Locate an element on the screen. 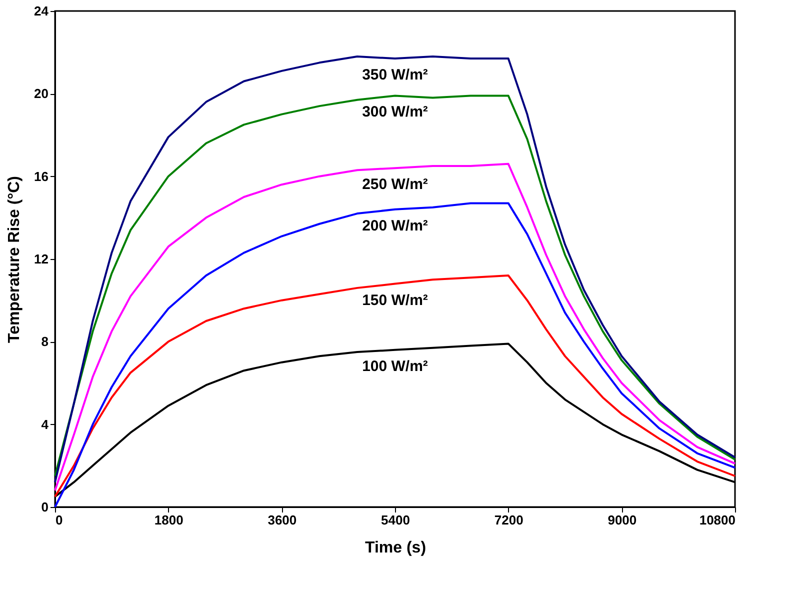 The image size is (803, 602). y-tick-label: 12 is located at coordinates (41, 259).